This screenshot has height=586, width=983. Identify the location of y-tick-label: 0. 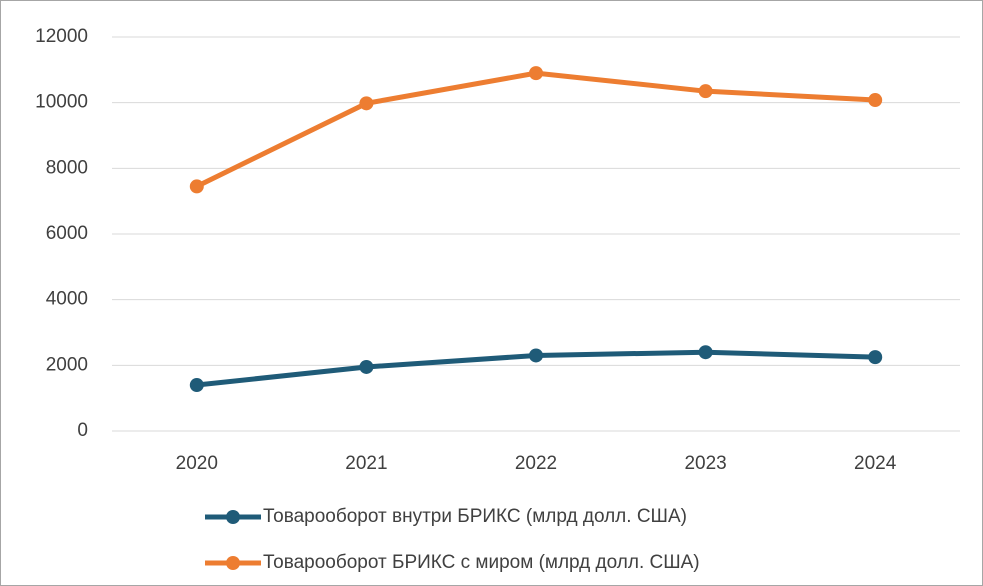
(82, 430).